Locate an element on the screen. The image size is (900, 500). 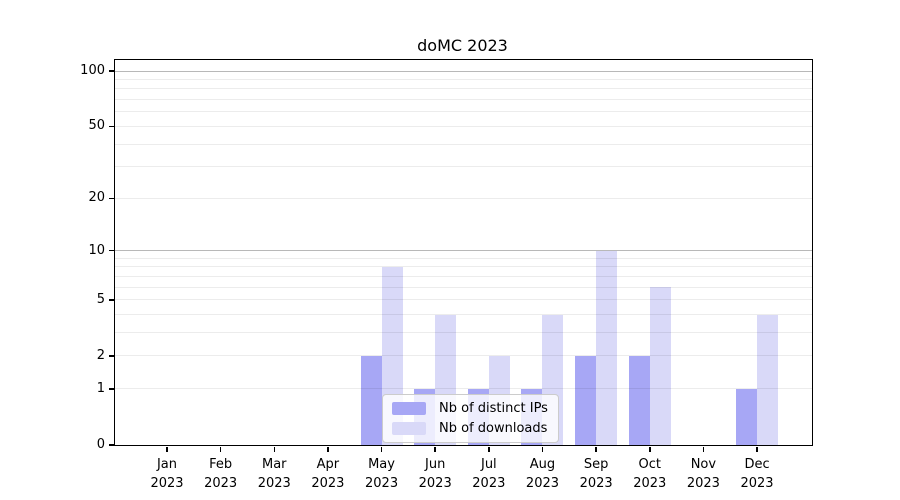
legend-swatch-distinct-ips-icon is located at coordinates (409, 408).